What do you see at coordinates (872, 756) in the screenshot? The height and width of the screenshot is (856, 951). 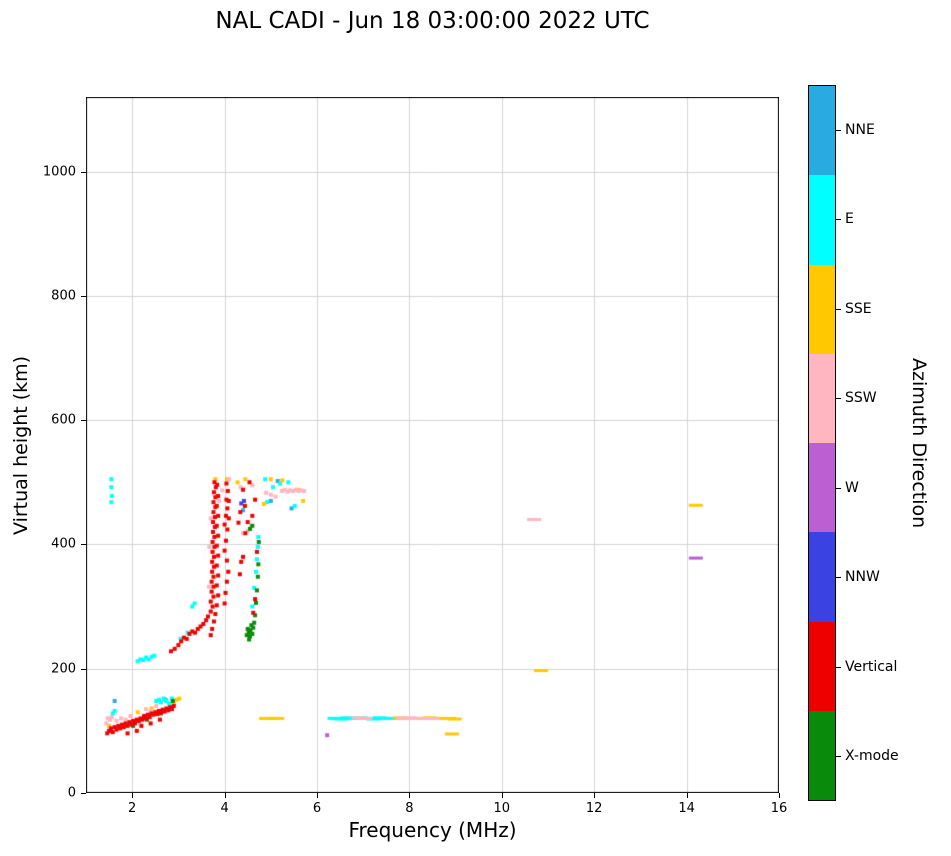 I see `colorbar-category-label: X-mode` at bounding box center [872, 756].